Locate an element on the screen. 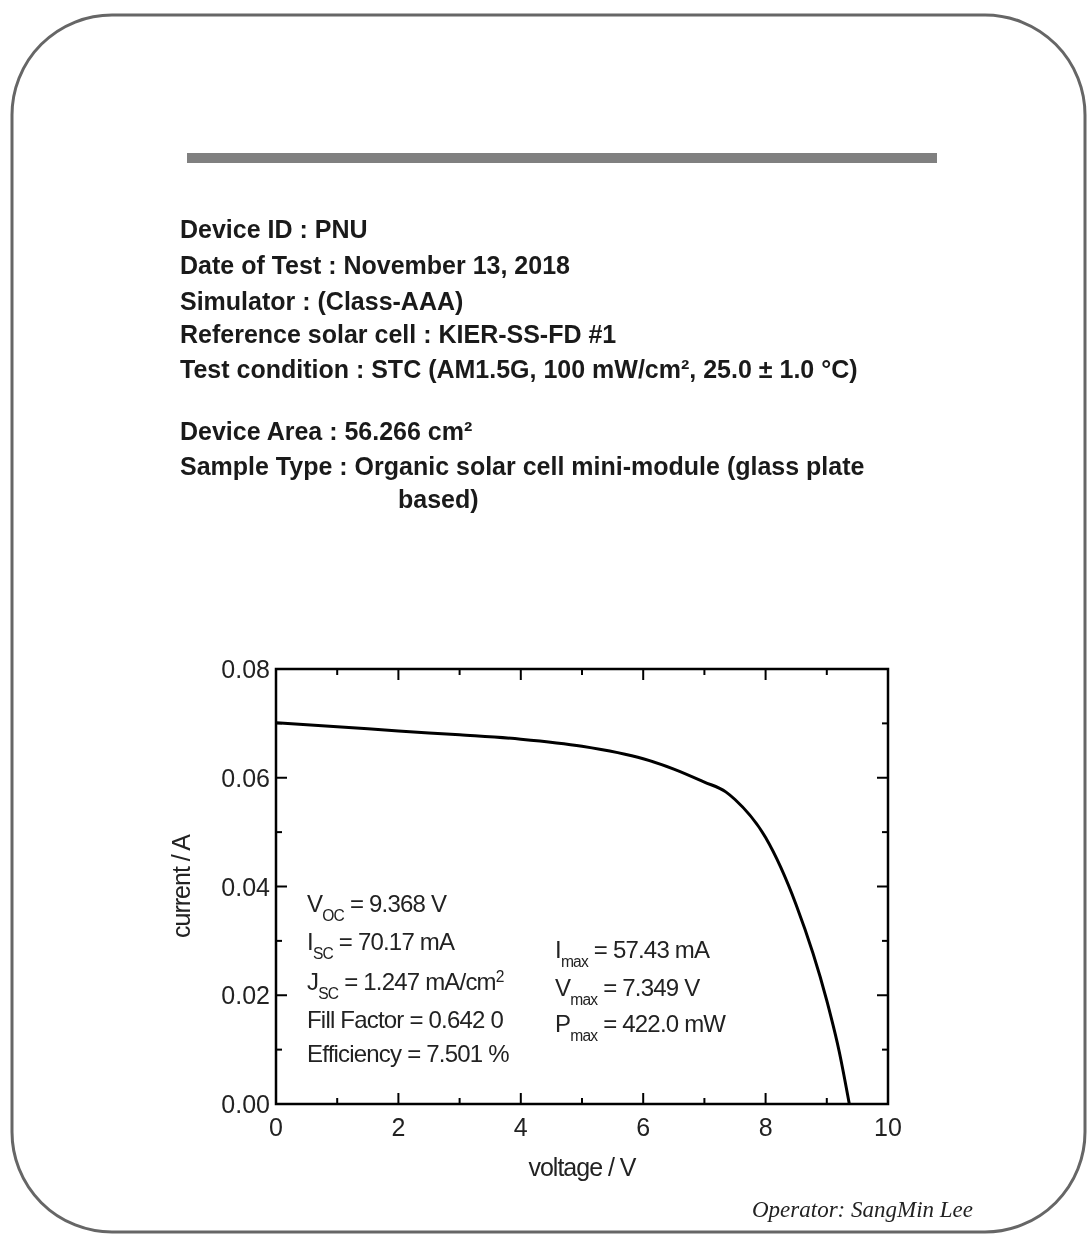 Image resolution: width=1091 pixels, height=1237 pixels. y-tick-label: 0.08 is located at coordinates (245, 669).